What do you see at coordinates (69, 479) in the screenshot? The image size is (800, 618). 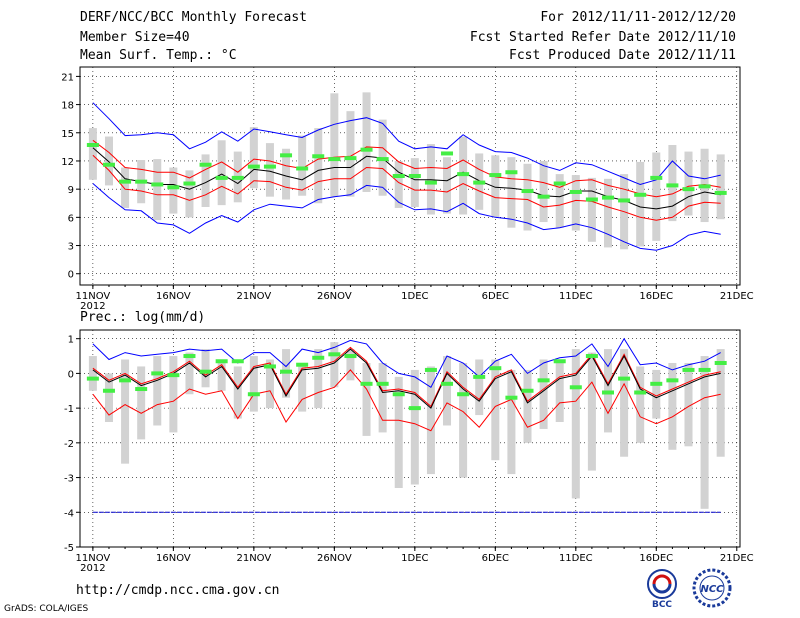 I see `panel-1-ytick-label: -3` at bounding box center [69, 479].